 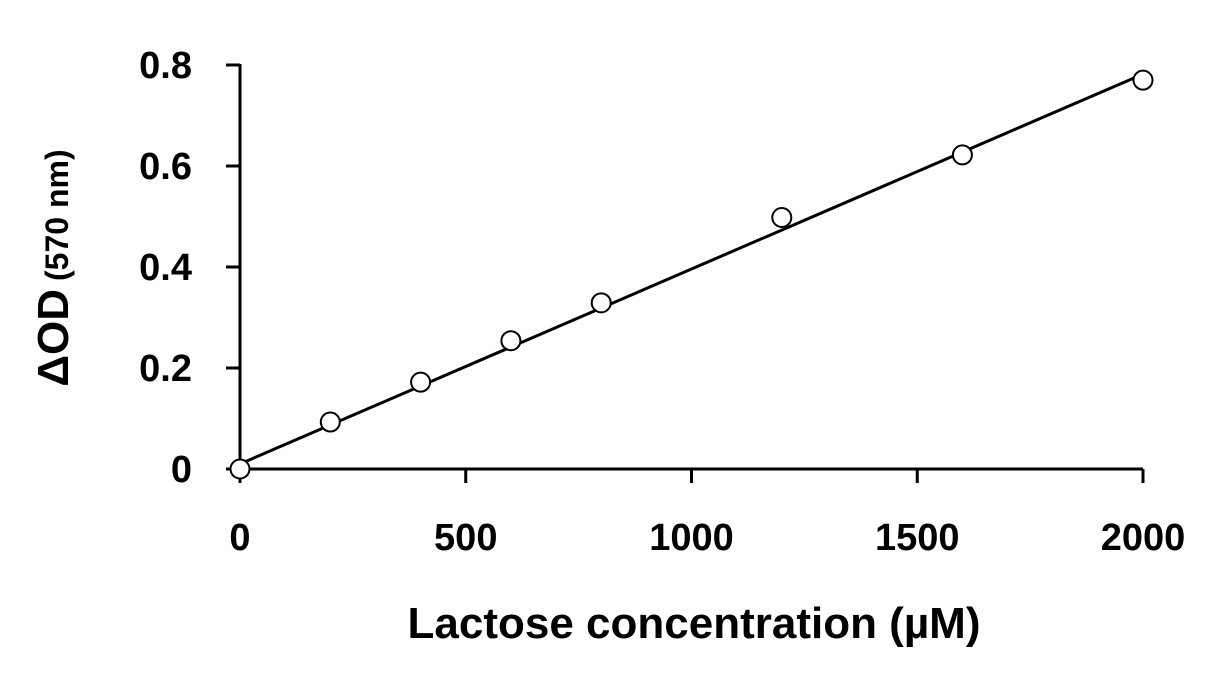 What do you see at coordinates (165, 268) in the screenshot?
I see `y-tick-label: 0.4` at bounding box center [165, 268].